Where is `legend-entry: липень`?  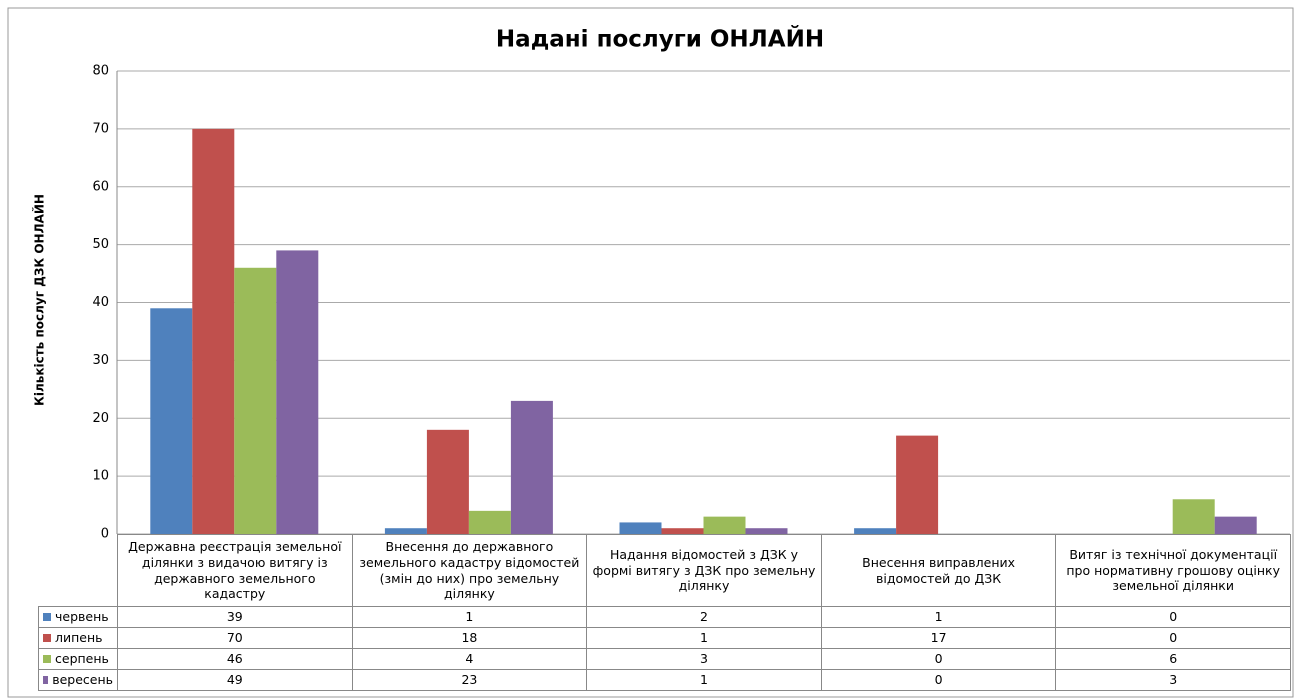 legend-entry: липень is located at coordinates (78, 638).